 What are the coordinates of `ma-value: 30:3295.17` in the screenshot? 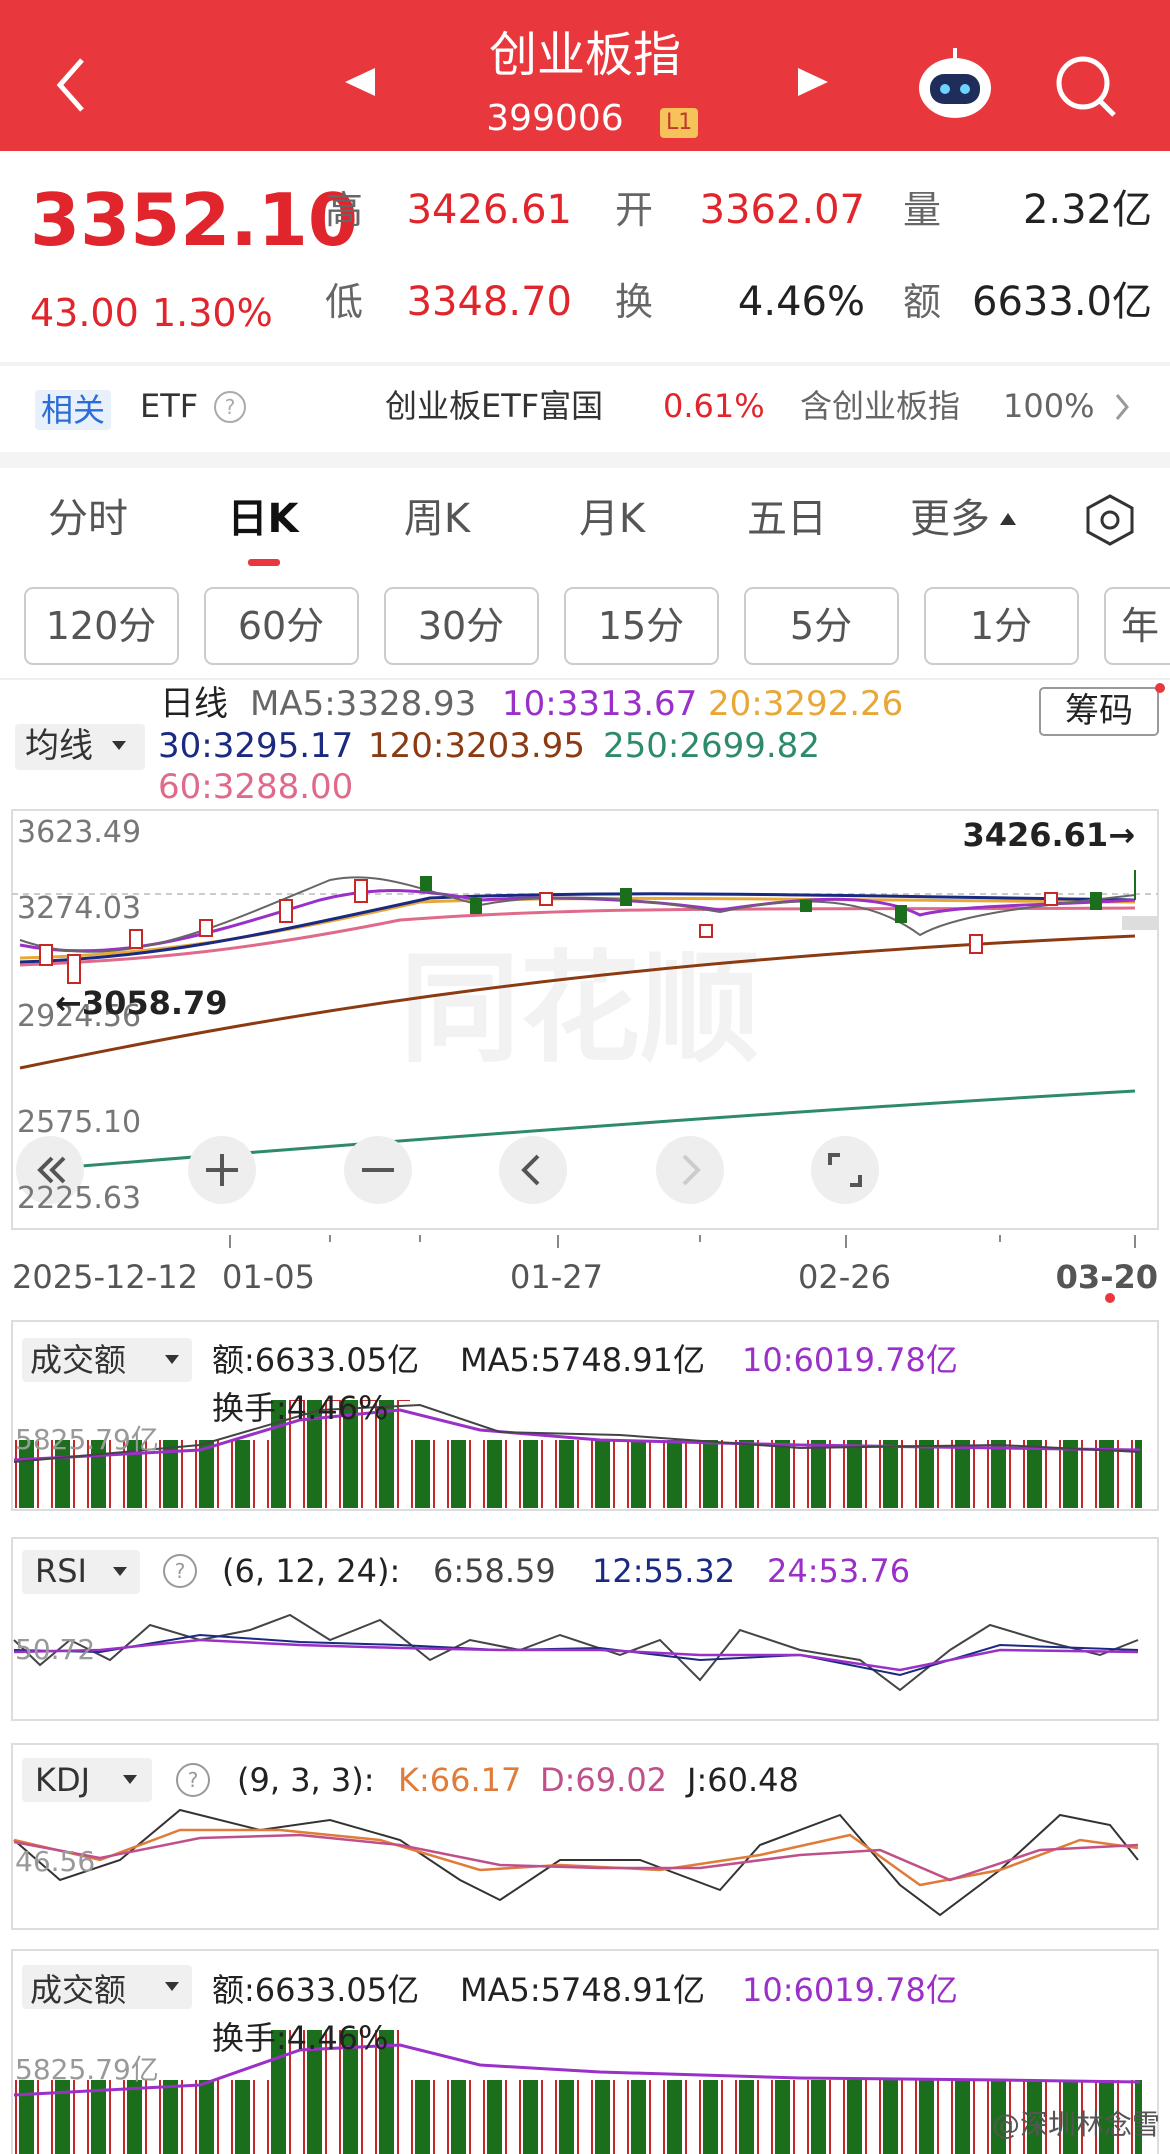 It's located at (256, 746).